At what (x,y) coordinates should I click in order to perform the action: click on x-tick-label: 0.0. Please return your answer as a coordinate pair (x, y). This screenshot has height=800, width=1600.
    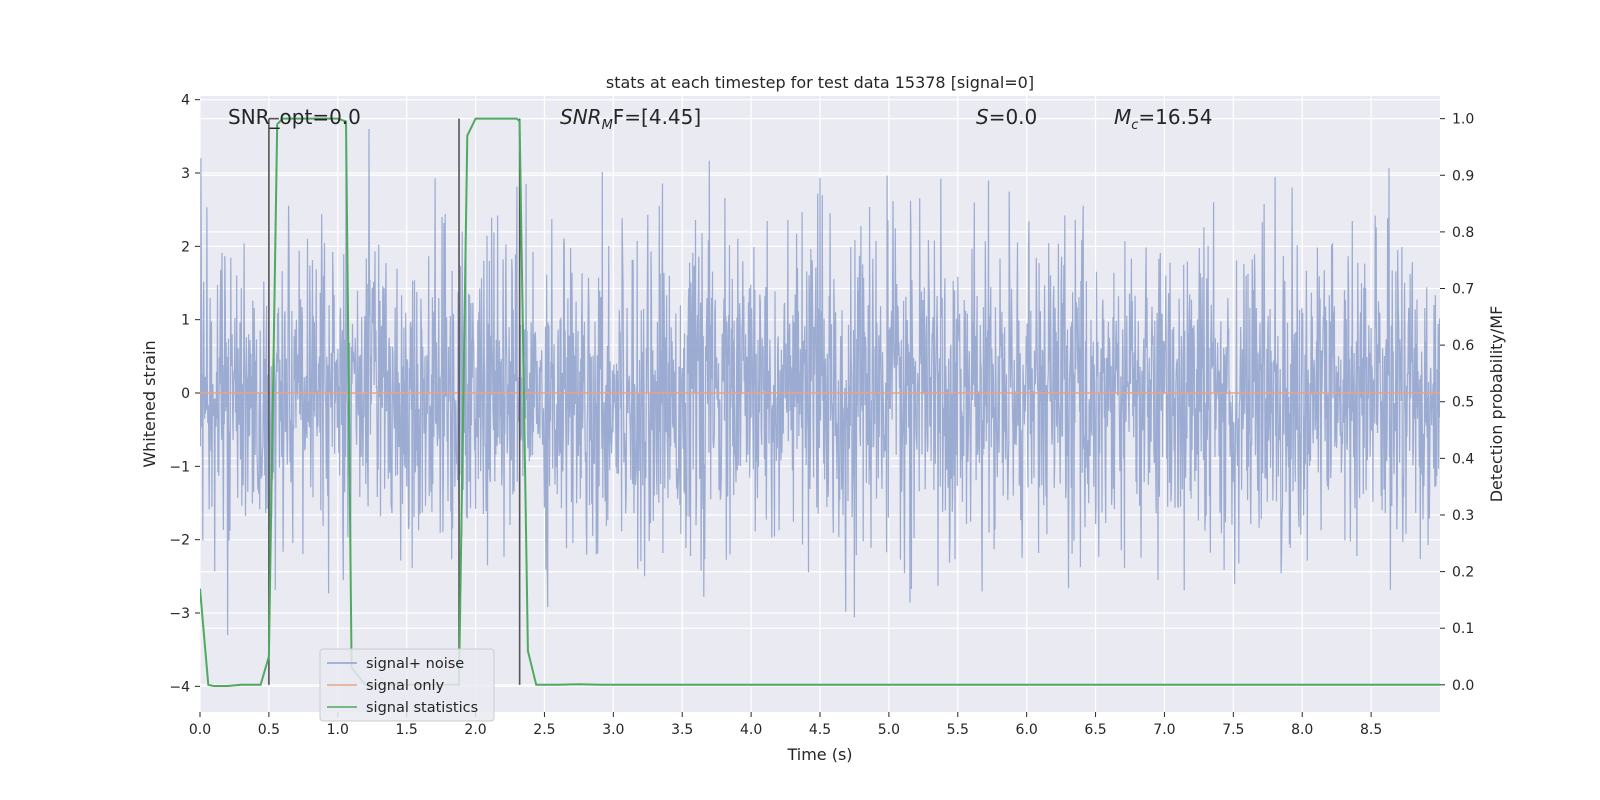
    Looking at the image, I should click on (200, 730).